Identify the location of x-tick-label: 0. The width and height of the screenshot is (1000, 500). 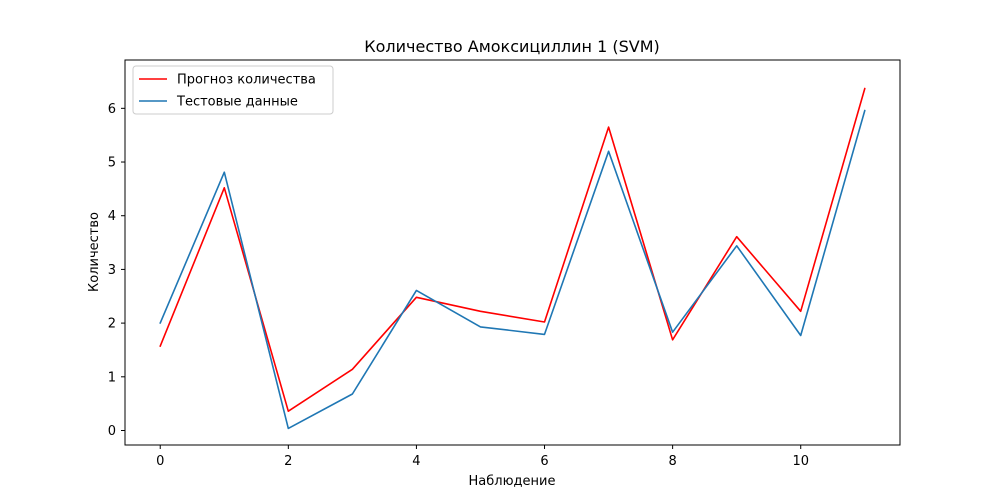
(160, 461).